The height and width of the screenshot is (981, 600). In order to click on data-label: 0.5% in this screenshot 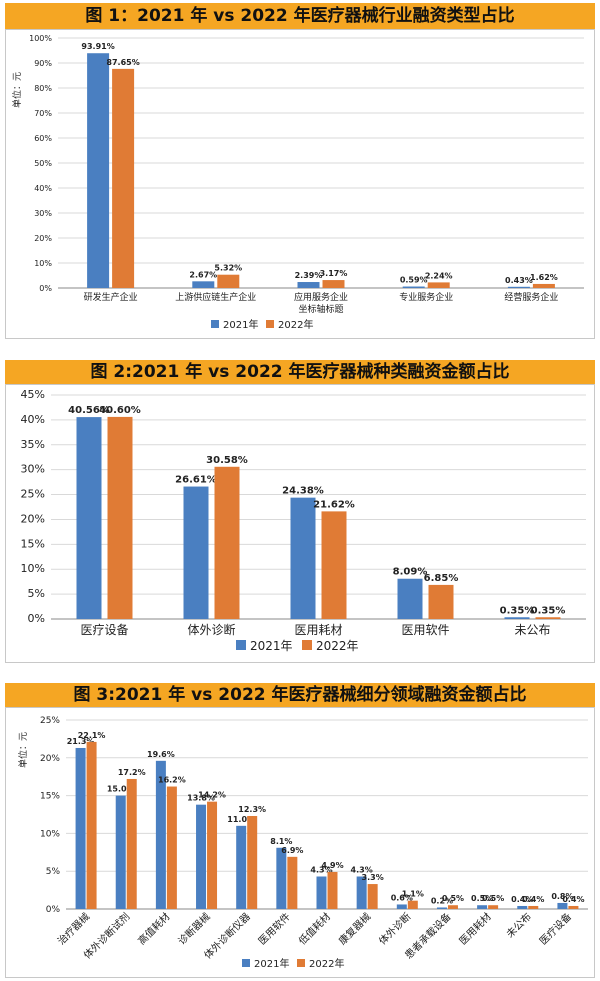, I will do `click(493, 898)`.